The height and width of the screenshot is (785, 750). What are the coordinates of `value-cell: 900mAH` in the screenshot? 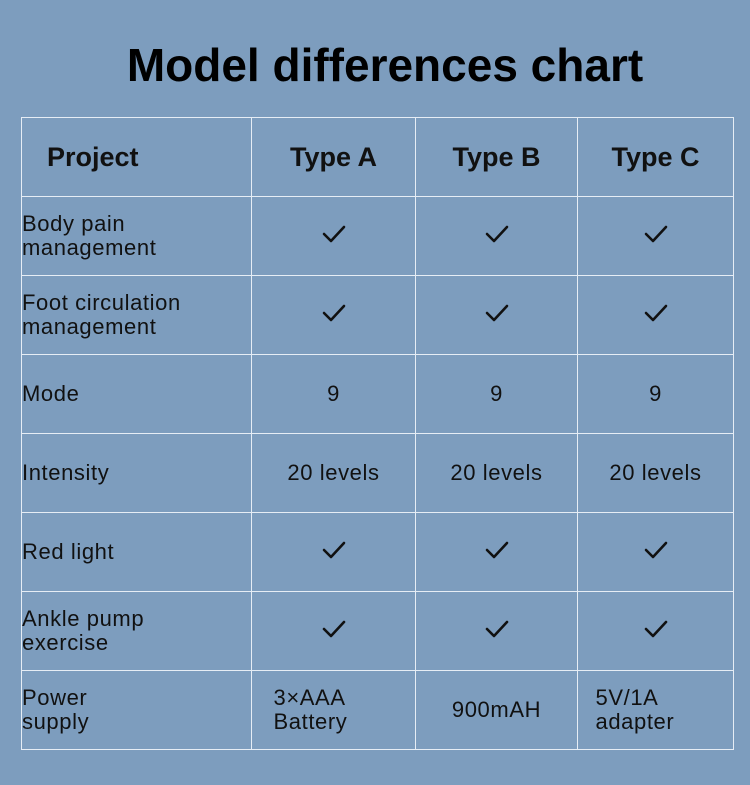 It's located at (496, 710).